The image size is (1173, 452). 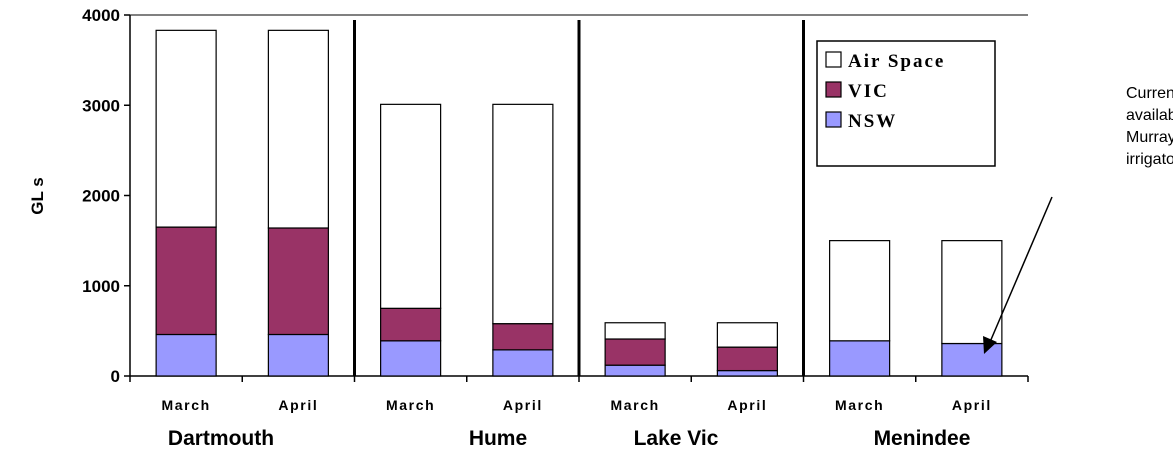 I want to click on group-label: Dartmouth, so click(x=221, y=438).